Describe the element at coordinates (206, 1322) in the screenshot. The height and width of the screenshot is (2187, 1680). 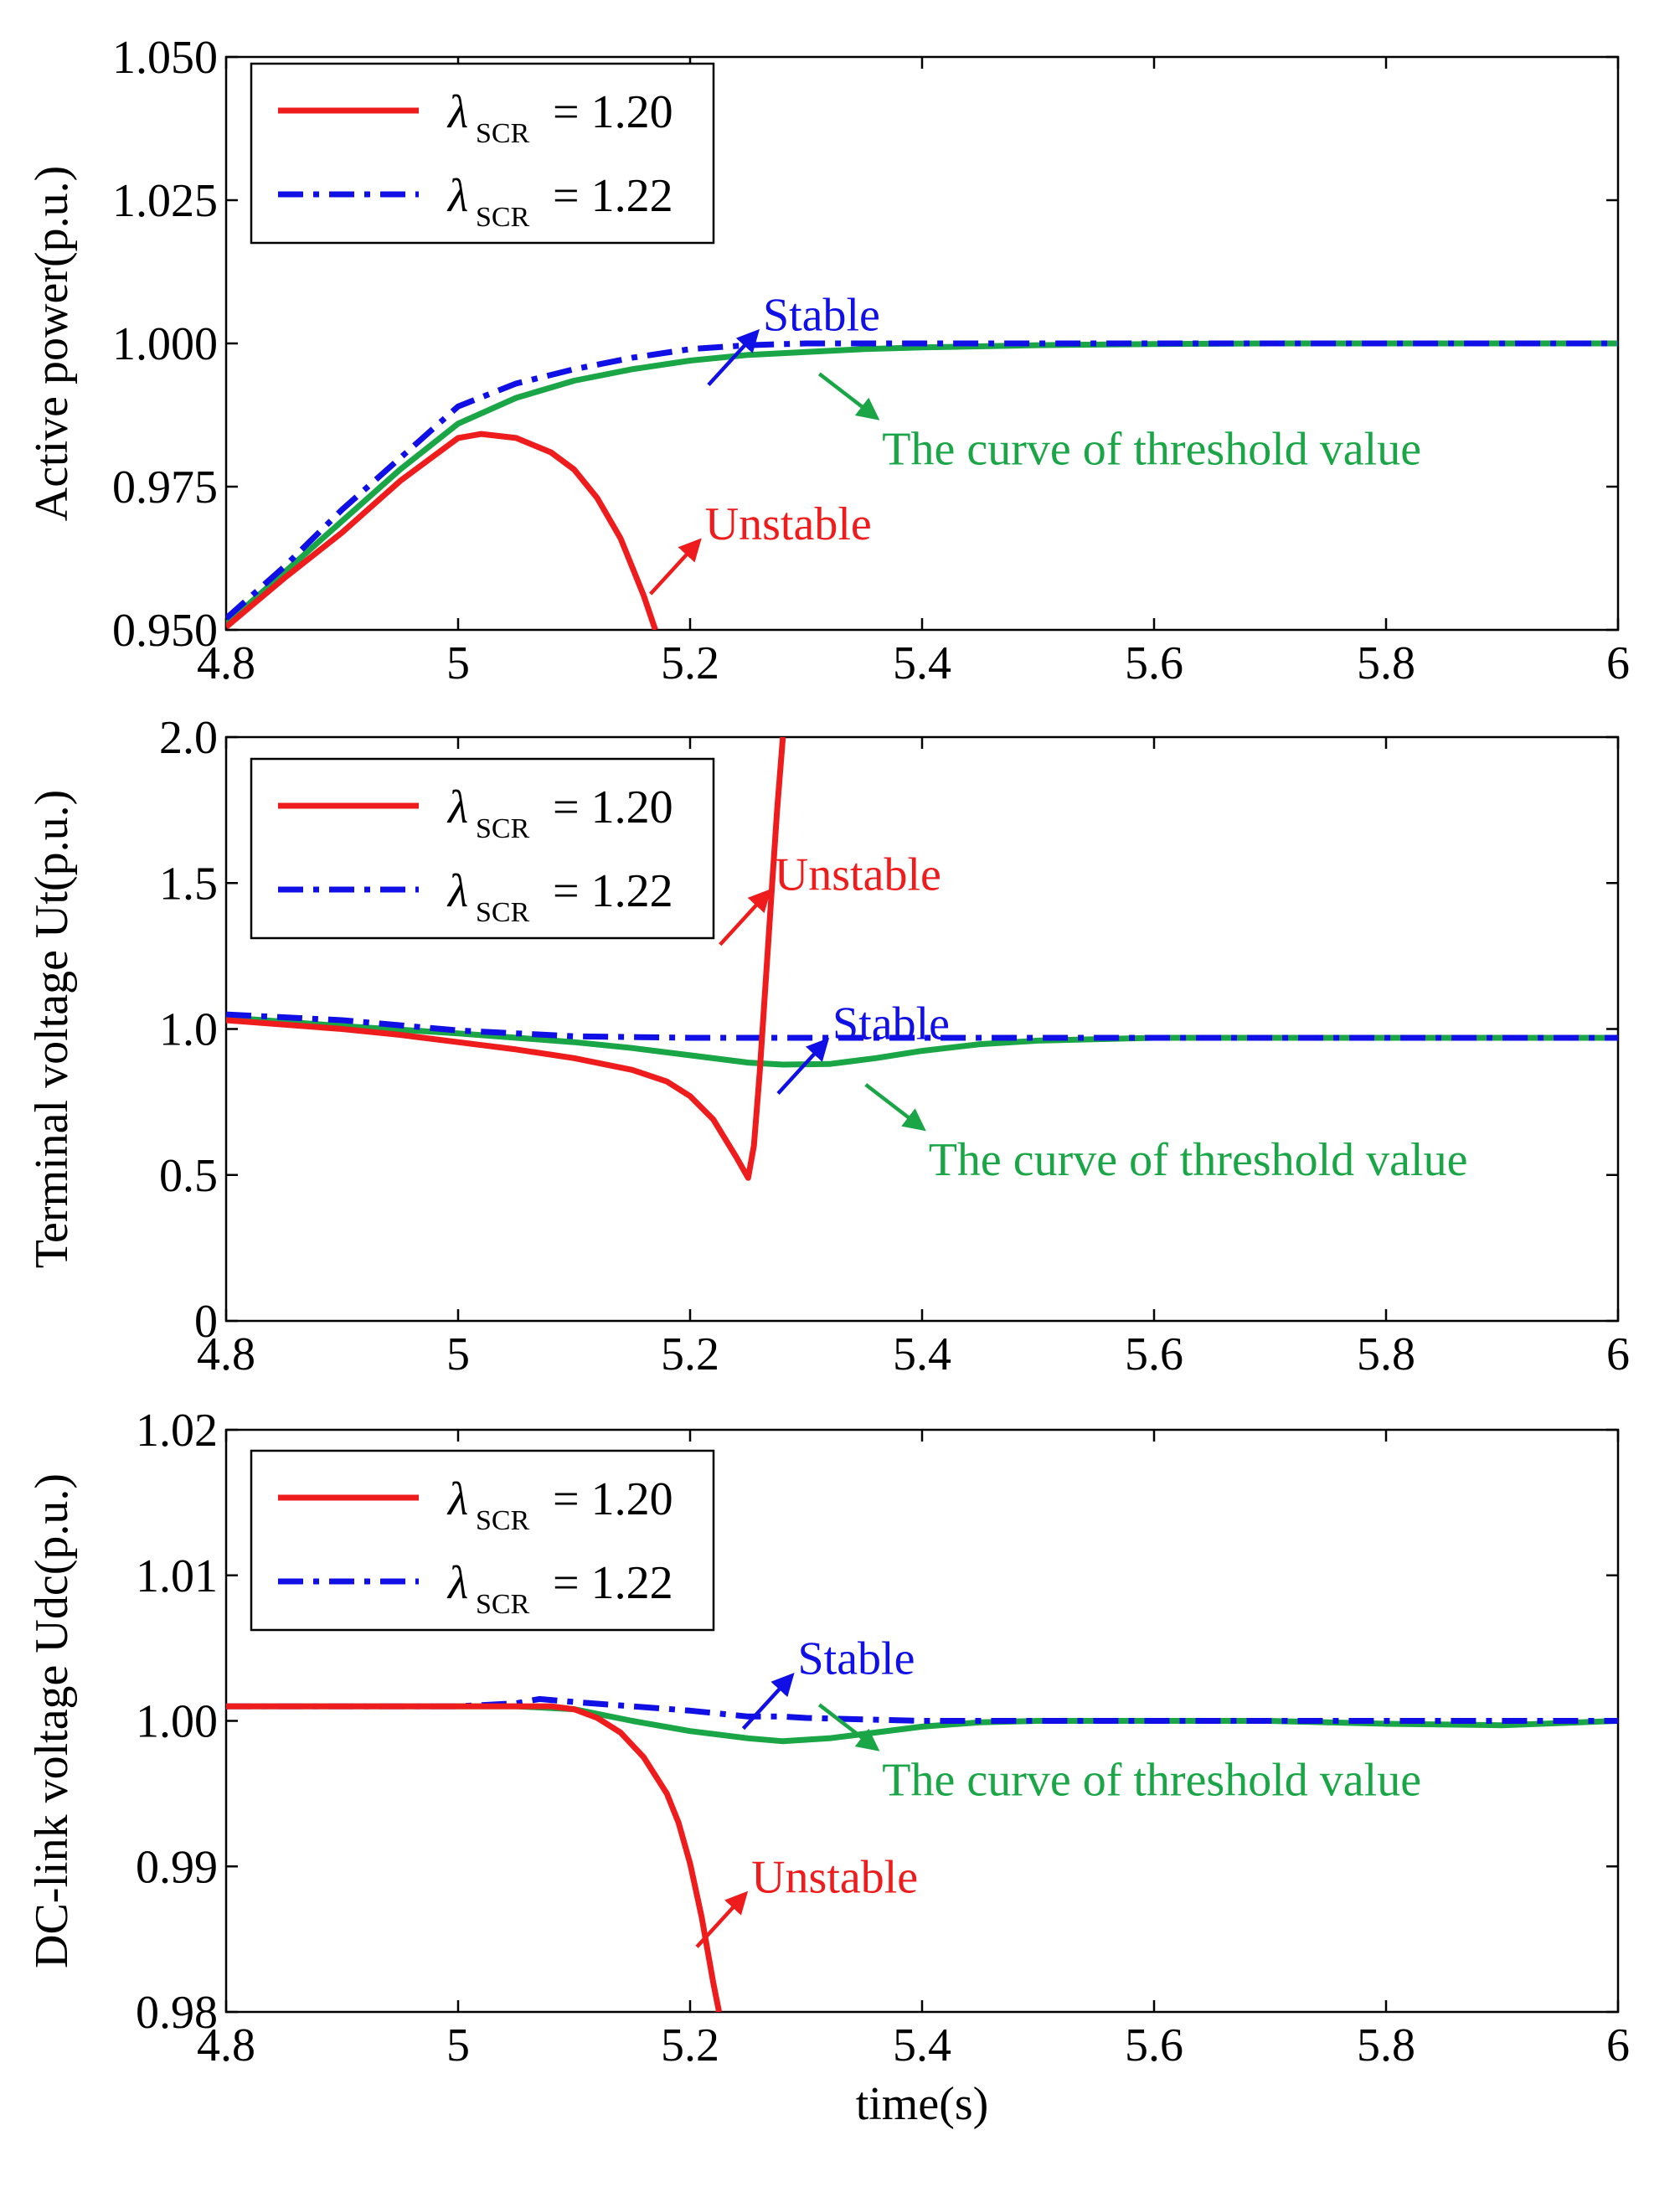
I see `y-tick-label: 0` at that location.